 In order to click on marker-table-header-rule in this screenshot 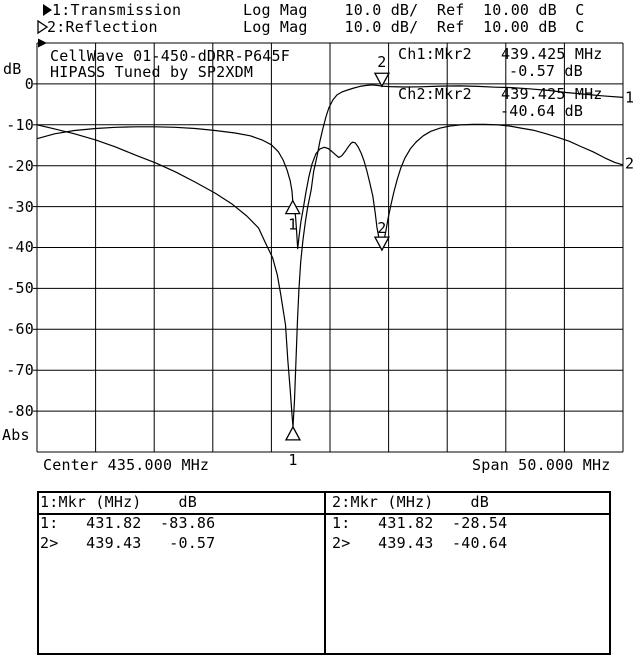, I will do `click(324, 514)`.